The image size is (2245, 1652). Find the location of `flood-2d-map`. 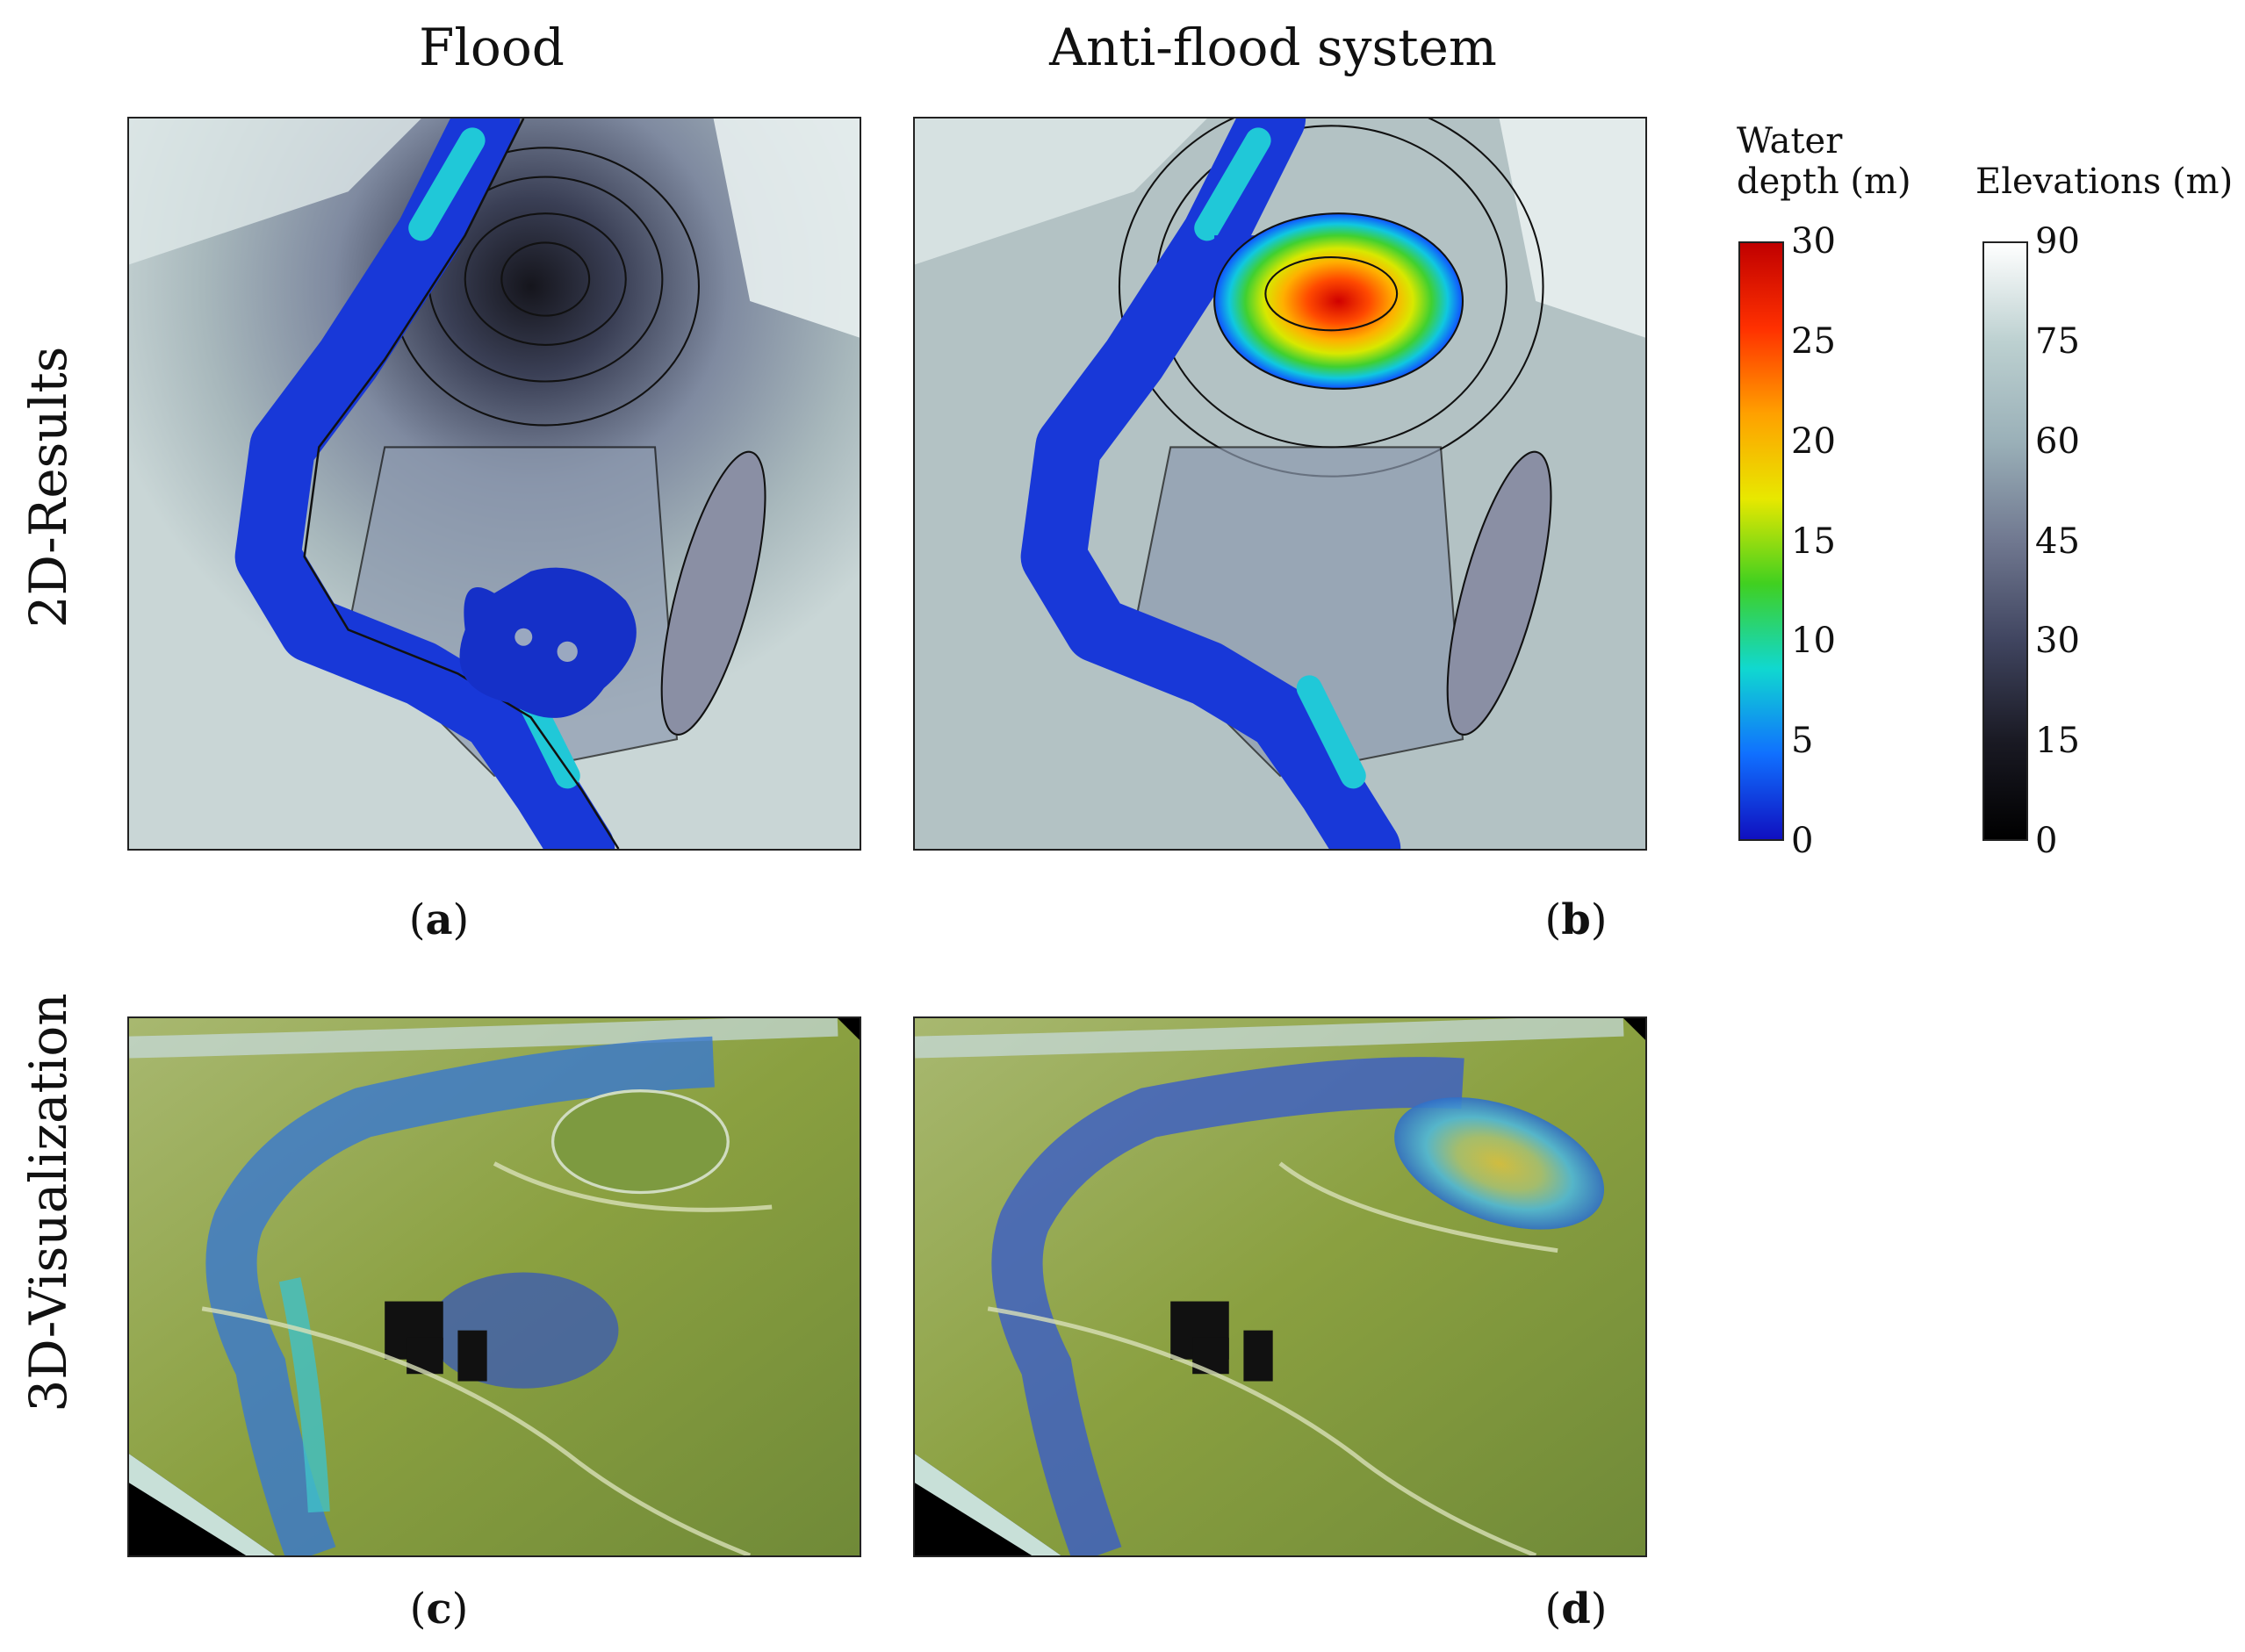

flood-2d-map is located at coordinates (494, 484).